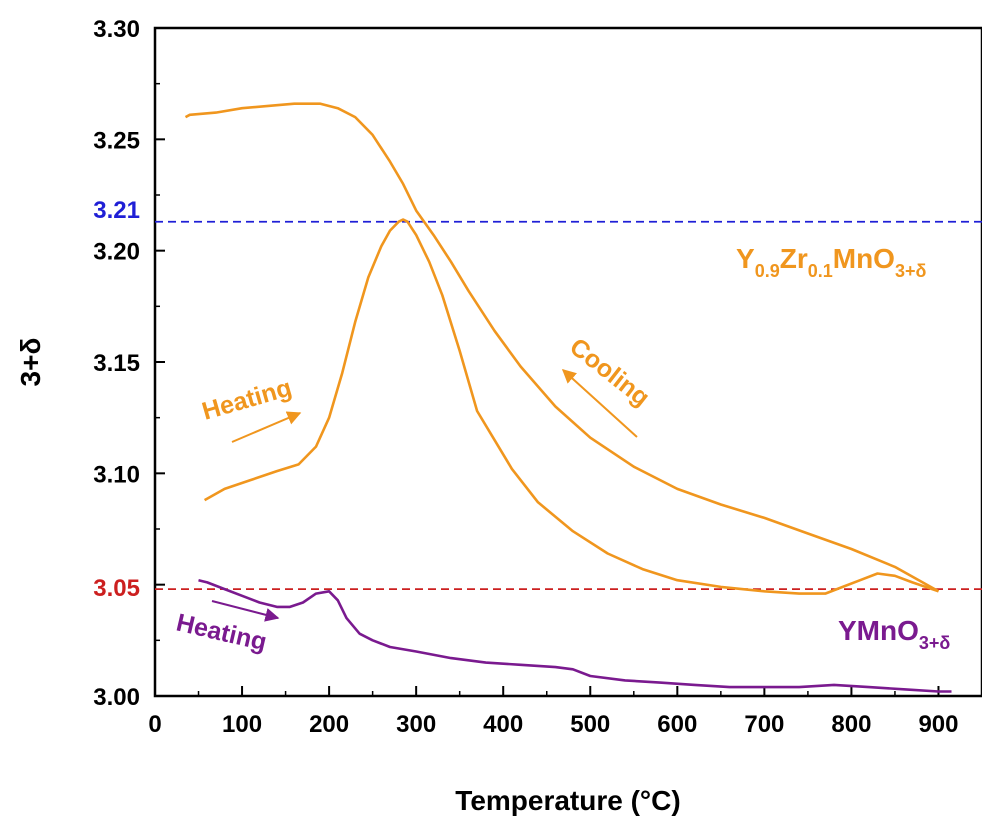  I want to click on zr-series-label: Y0.9Zr0.1MnO3+δ, so click(831, 262).